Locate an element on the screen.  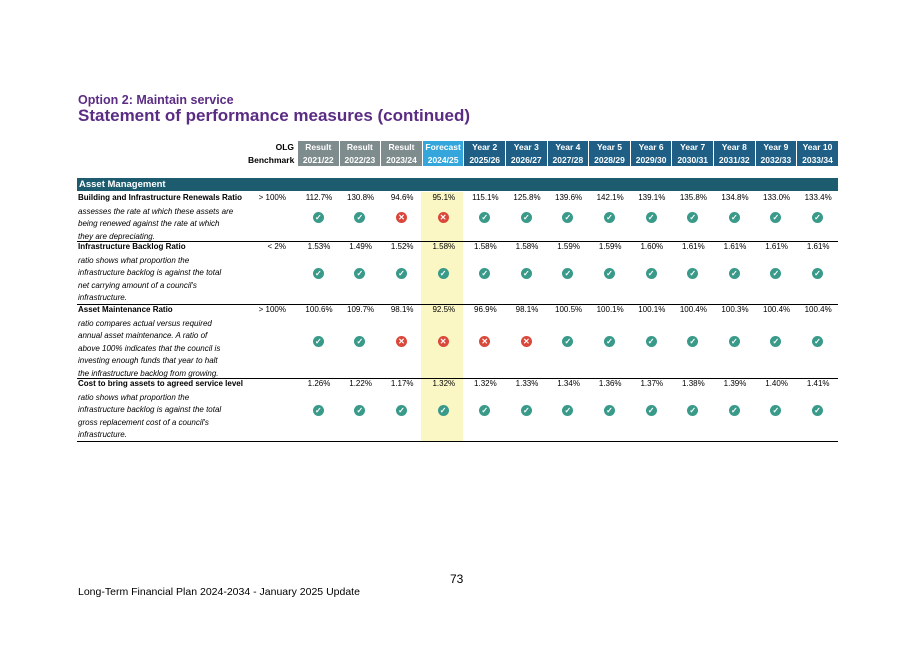
measure-value: 1.40% is located at coordinates (776, 383).